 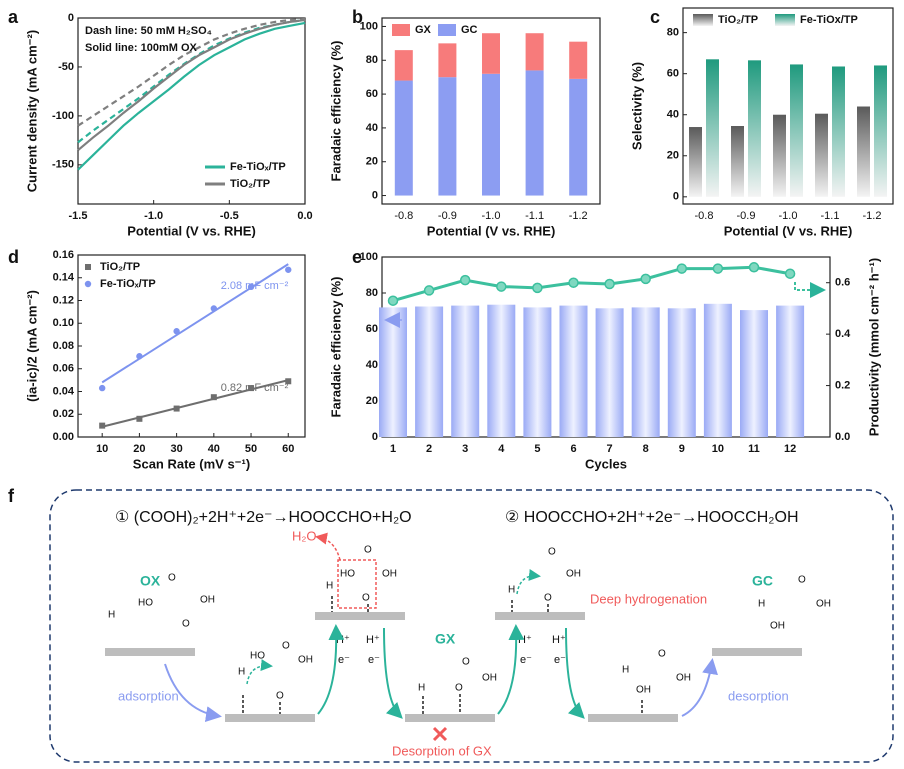 I want to click on y-axis-label: Faradaic efficiency (%), so click(x=335, y=347).